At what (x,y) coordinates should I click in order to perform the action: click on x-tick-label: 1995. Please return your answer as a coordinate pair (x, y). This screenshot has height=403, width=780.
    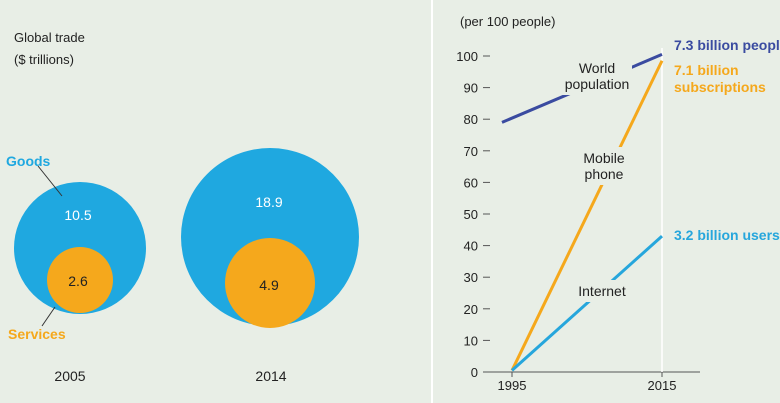
    Looking at the image, I should click on (512, 385).